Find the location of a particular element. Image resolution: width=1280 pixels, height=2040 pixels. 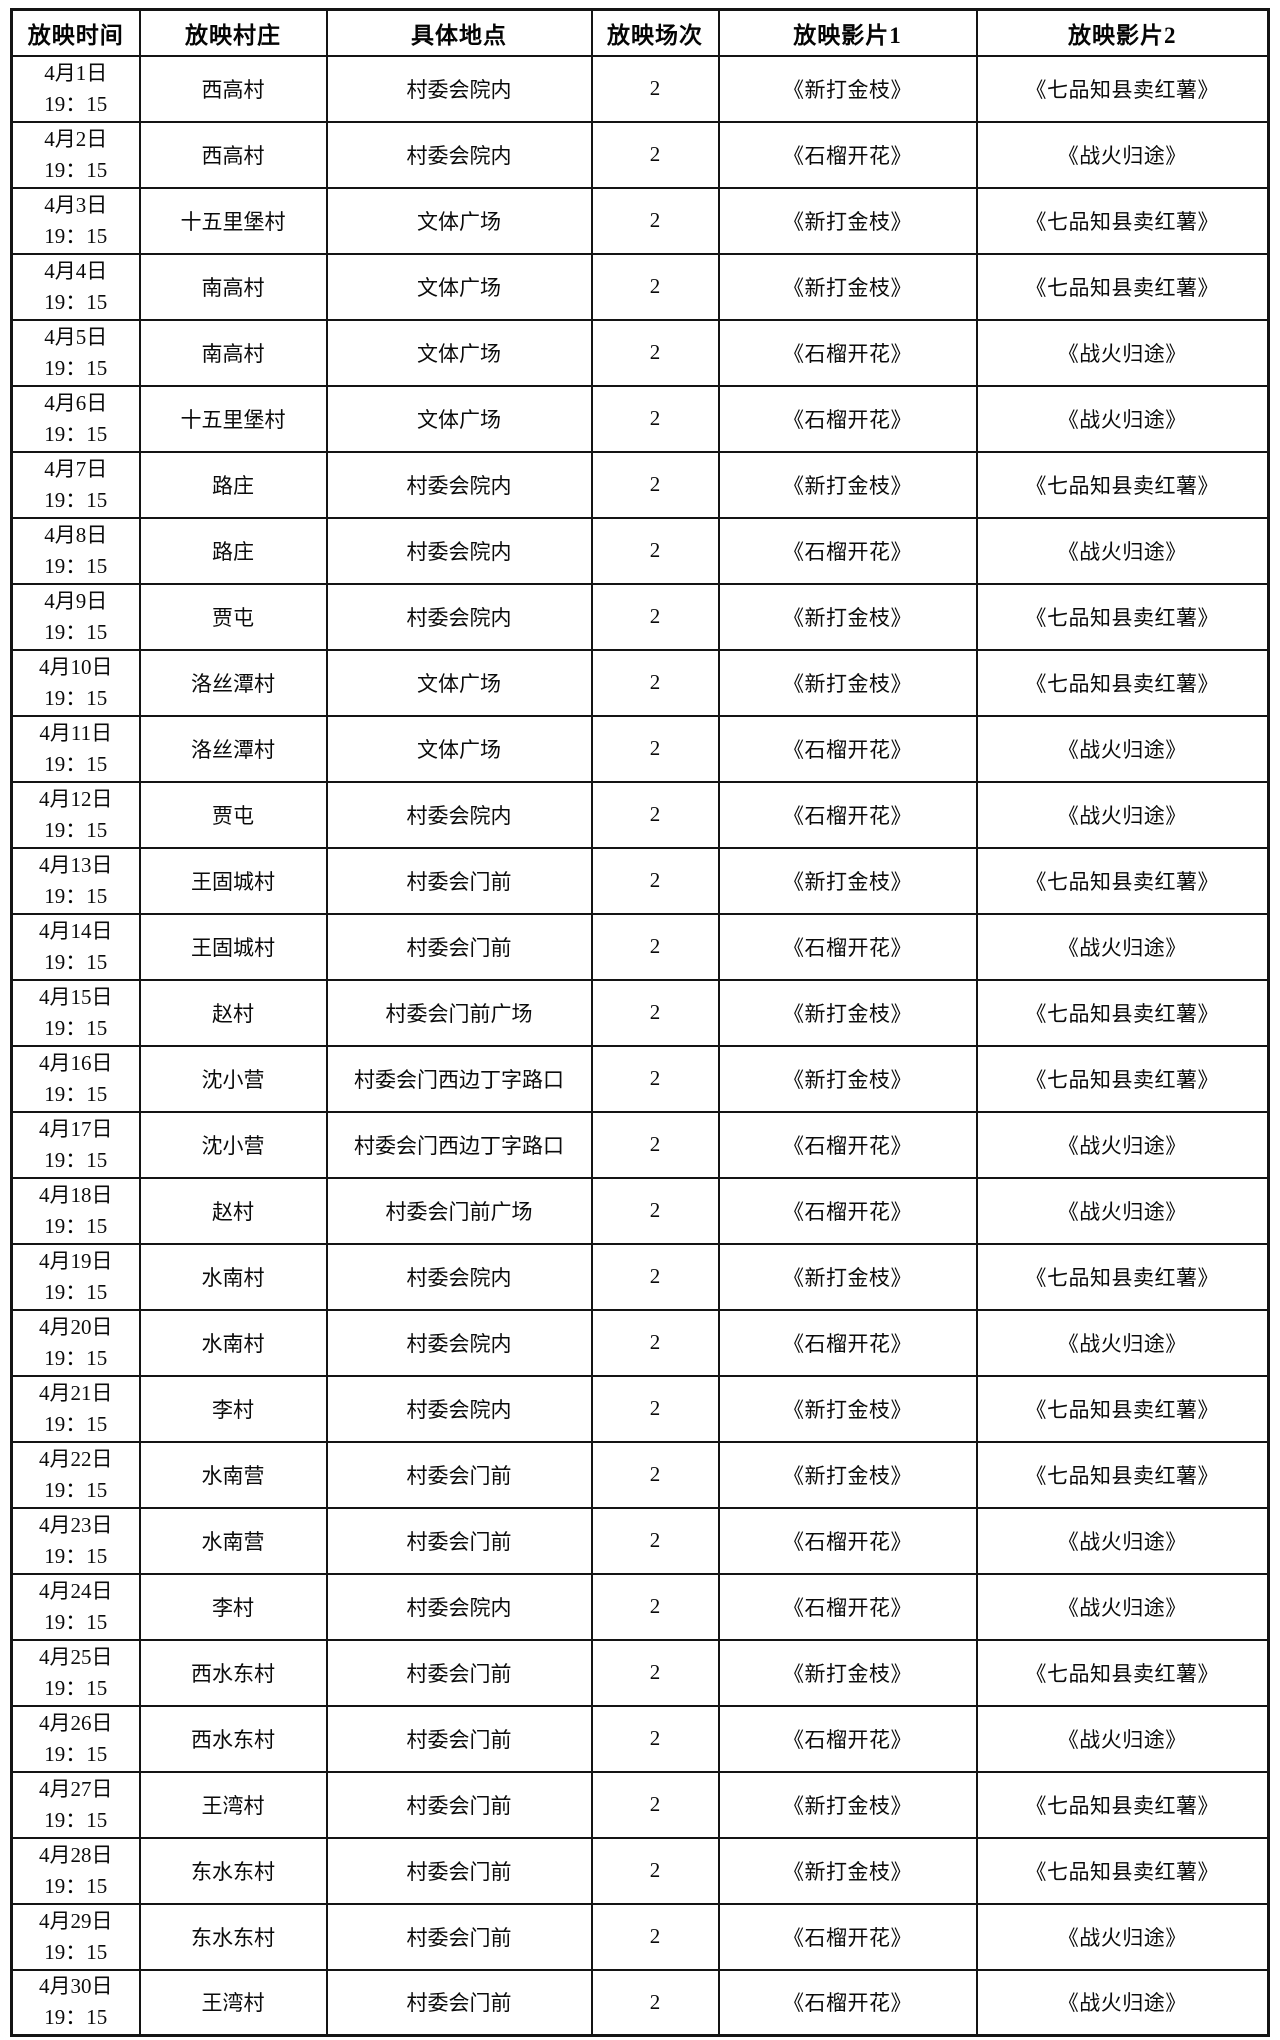

screening-date: 4月29日 is located at coordinates (76, 1920).